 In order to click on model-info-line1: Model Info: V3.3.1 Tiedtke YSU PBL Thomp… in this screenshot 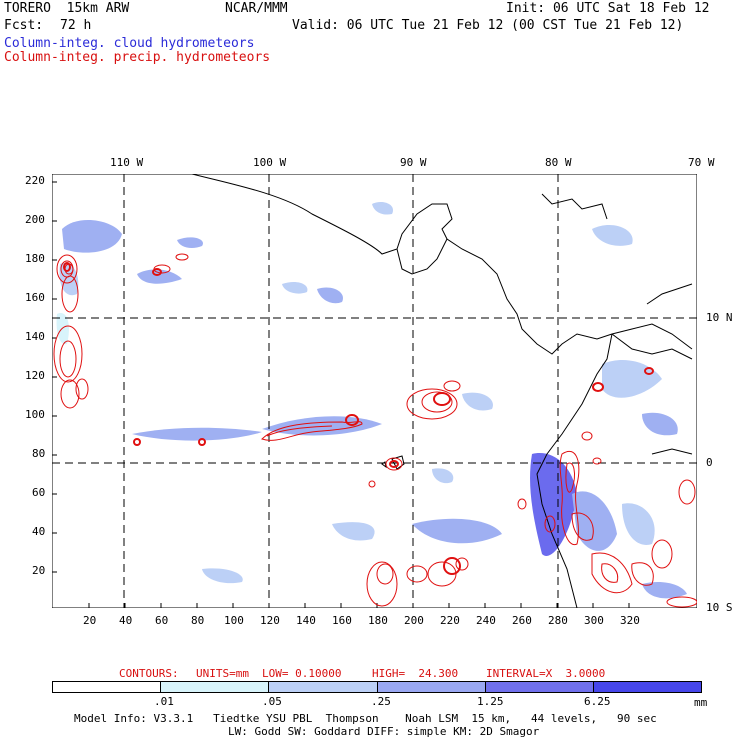, I will do `click(365, 718)`.